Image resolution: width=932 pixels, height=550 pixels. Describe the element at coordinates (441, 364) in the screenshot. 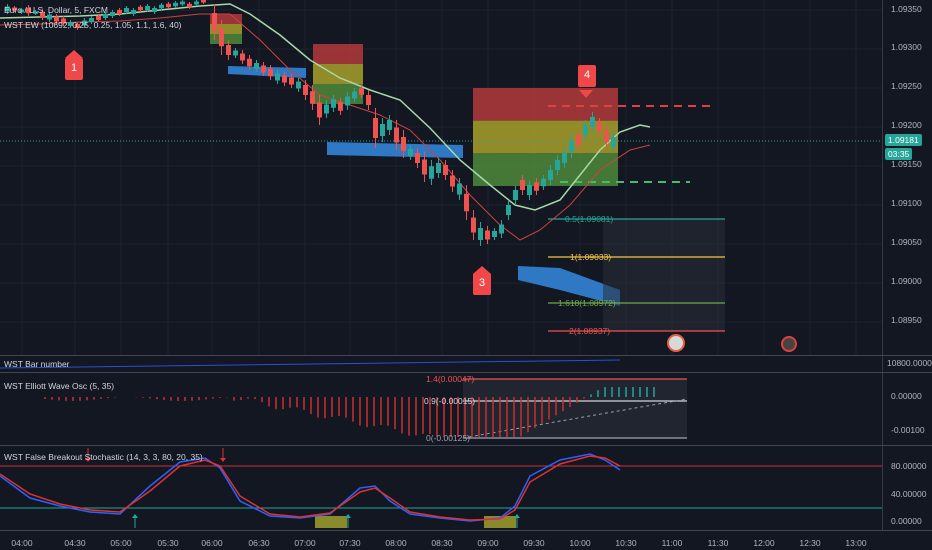

I see `bar-number-pane: WST Bar number` at that location.